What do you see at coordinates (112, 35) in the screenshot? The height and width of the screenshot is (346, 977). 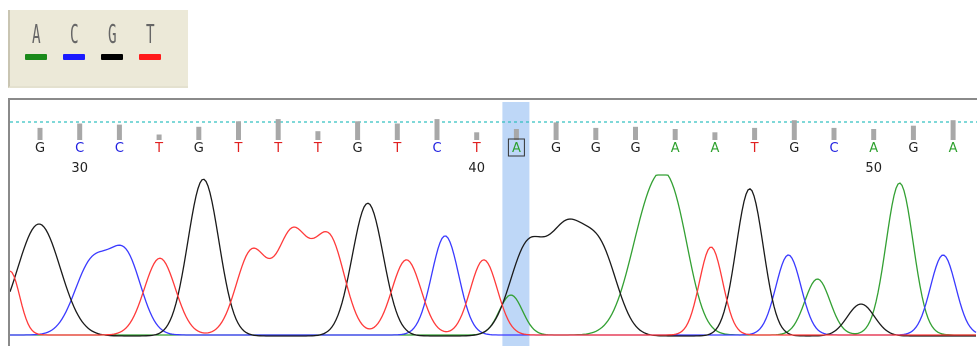 I see `legend-letter: G` at bounding box center [112, 35].